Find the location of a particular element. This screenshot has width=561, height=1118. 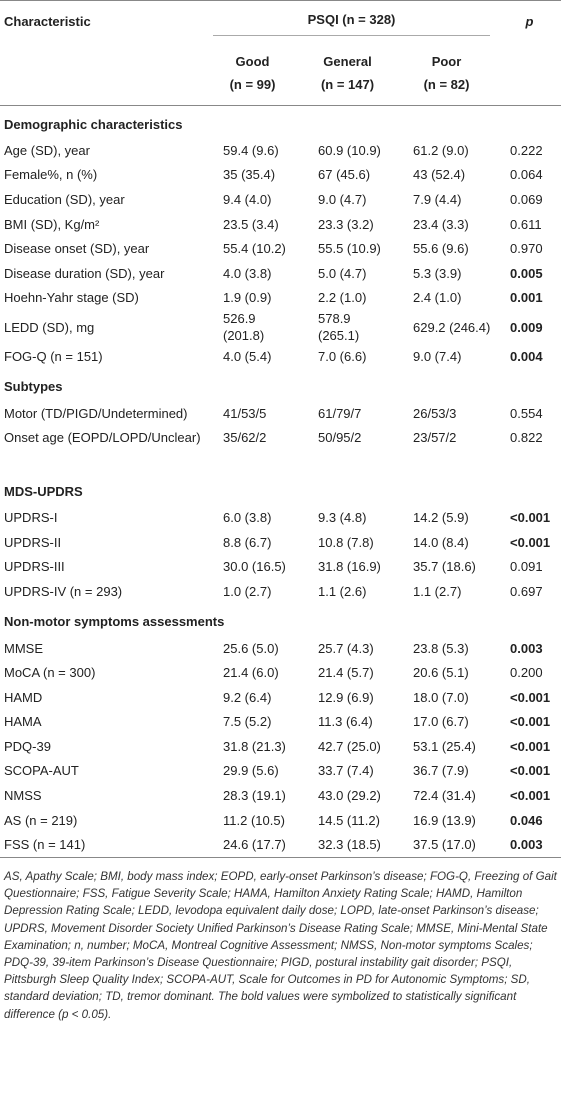

header-row: Characteristic PSQI (n = 328) p is located at coordinates (280, 20).